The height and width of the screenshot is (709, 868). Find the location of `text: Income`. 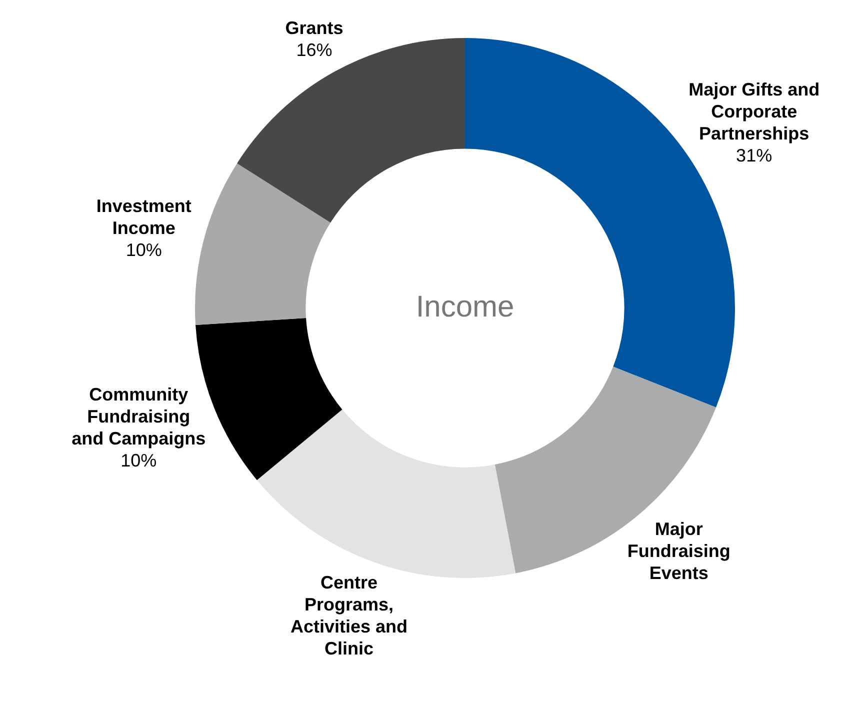

text: Income is located at coordinates (465, 307).